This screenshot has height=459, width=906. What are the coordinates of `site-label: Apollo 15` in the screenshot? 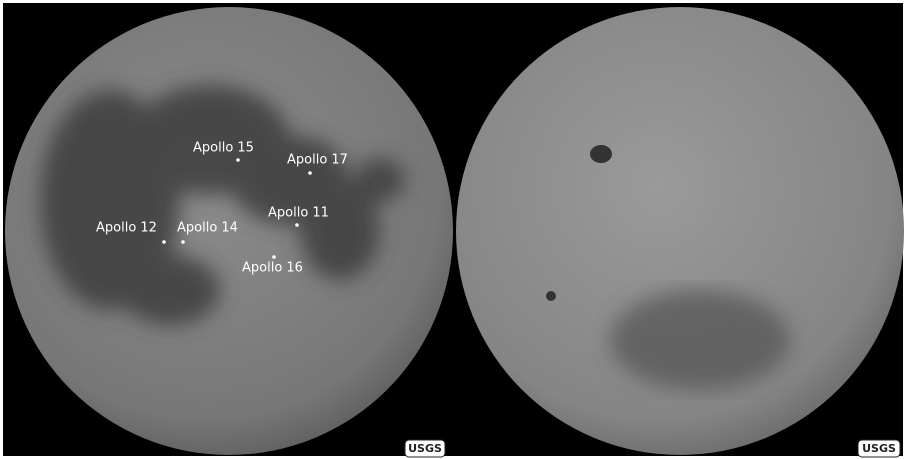 It's located at (223, 148).